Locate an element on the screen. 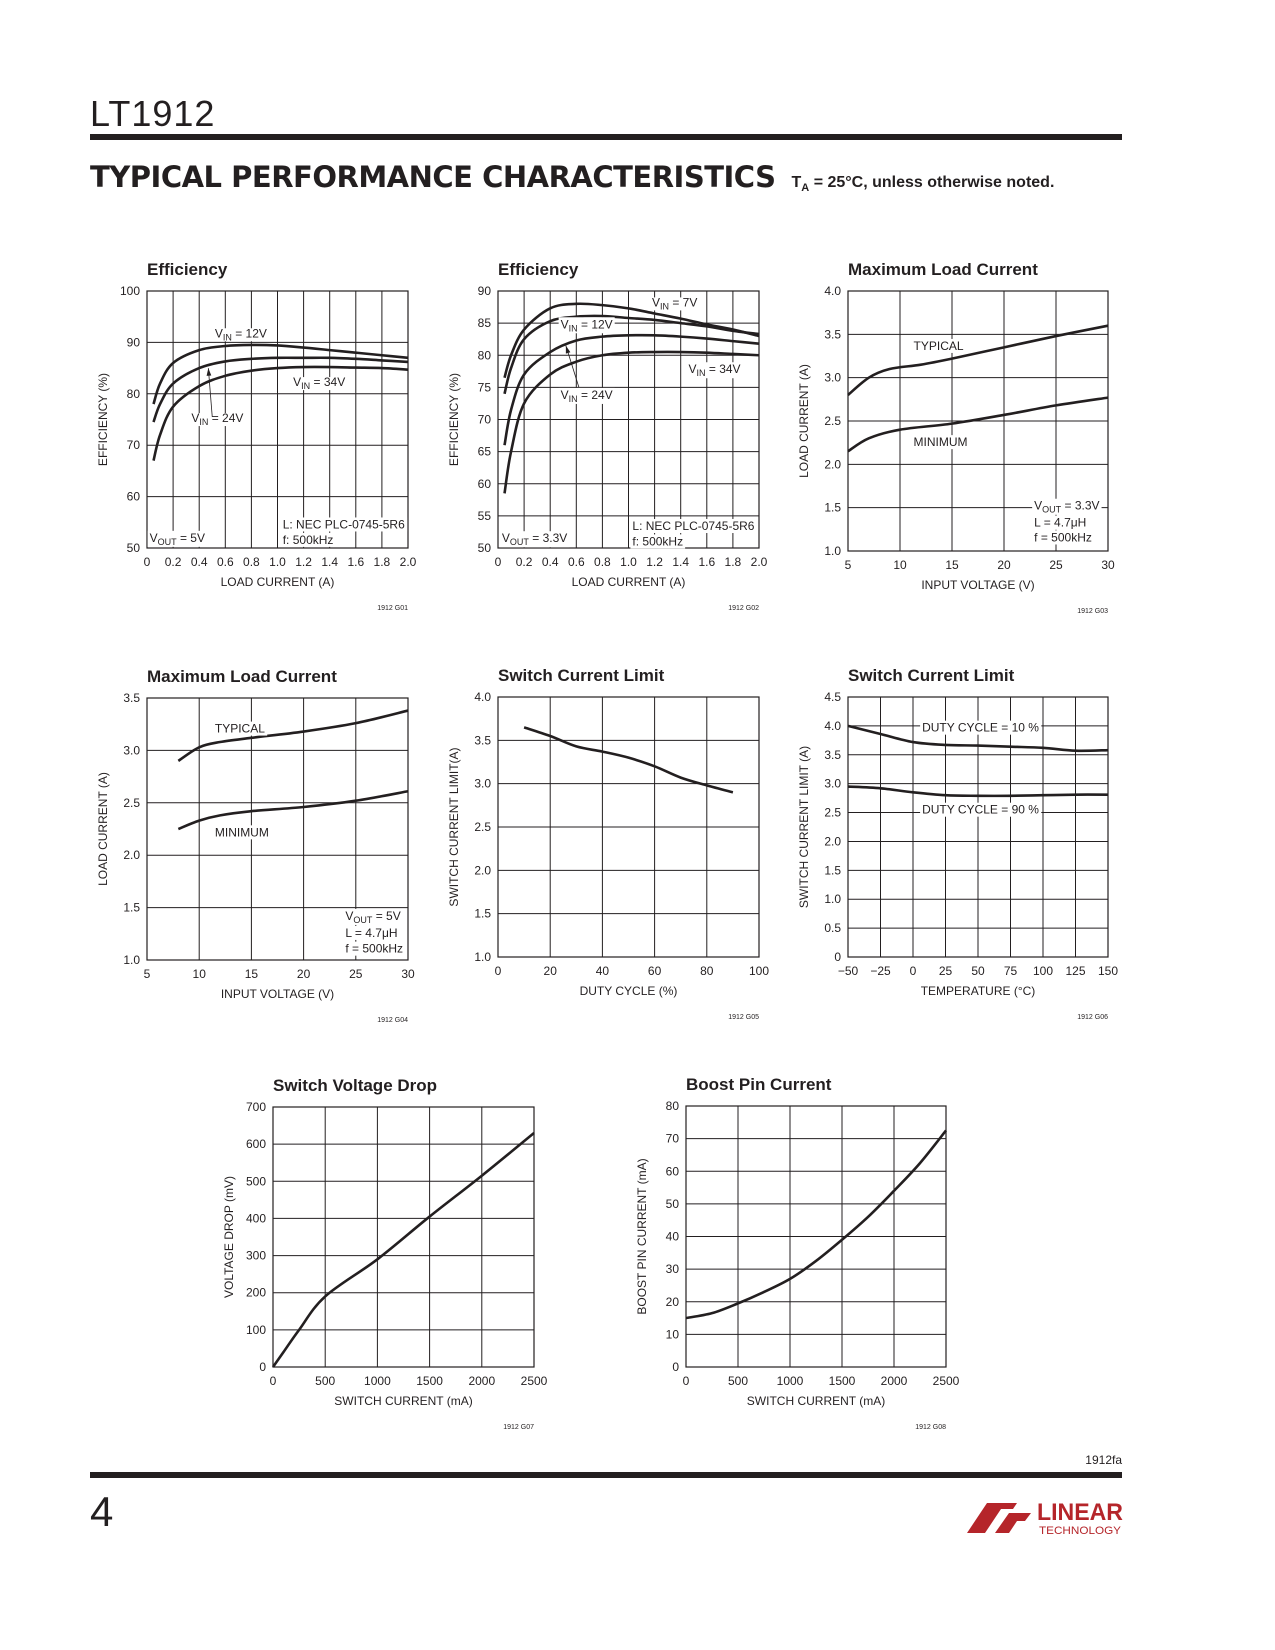 The height and width of the screenshot is (1650, 1275). annotation-text-rest: = 12V is located at coordinates (595, 324).